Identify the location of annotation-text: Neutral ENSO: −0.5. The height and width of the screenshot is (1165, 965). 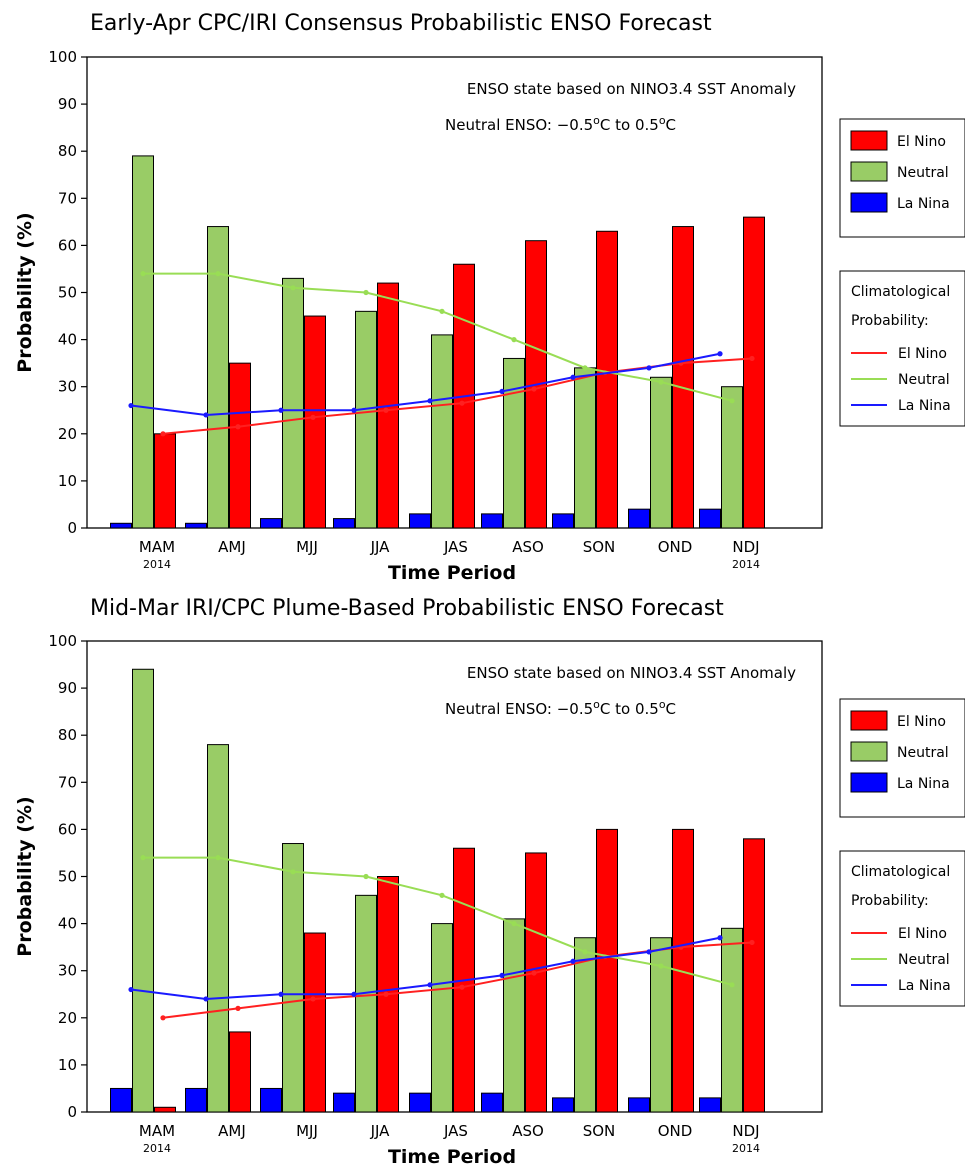
(519, 709).